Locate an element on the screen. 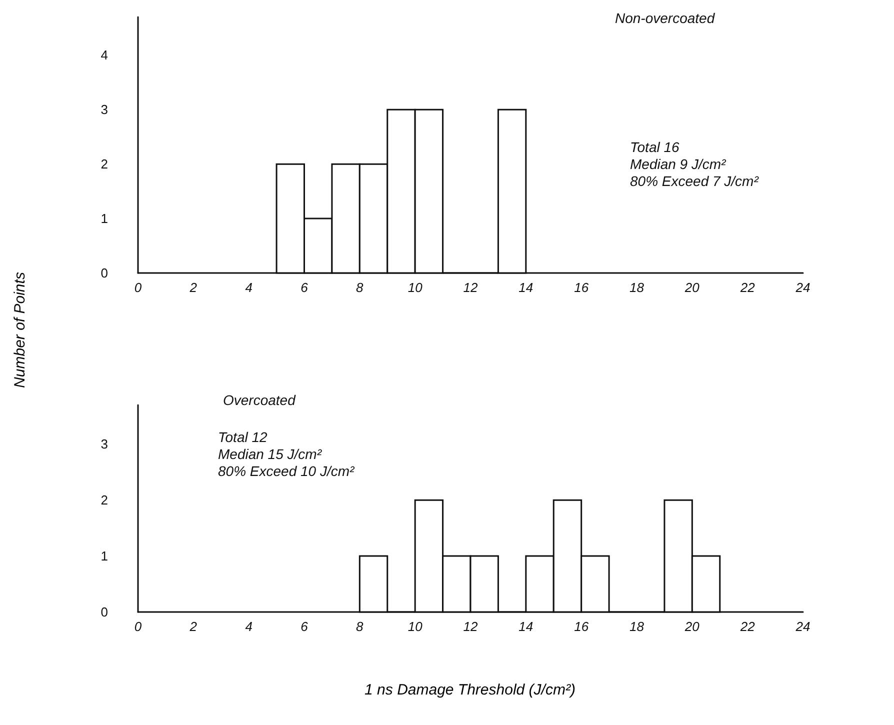 The width and height of the screenshot is (894, 725). annotation: Median 15 J/cm² is located at coordinates (270, 454).